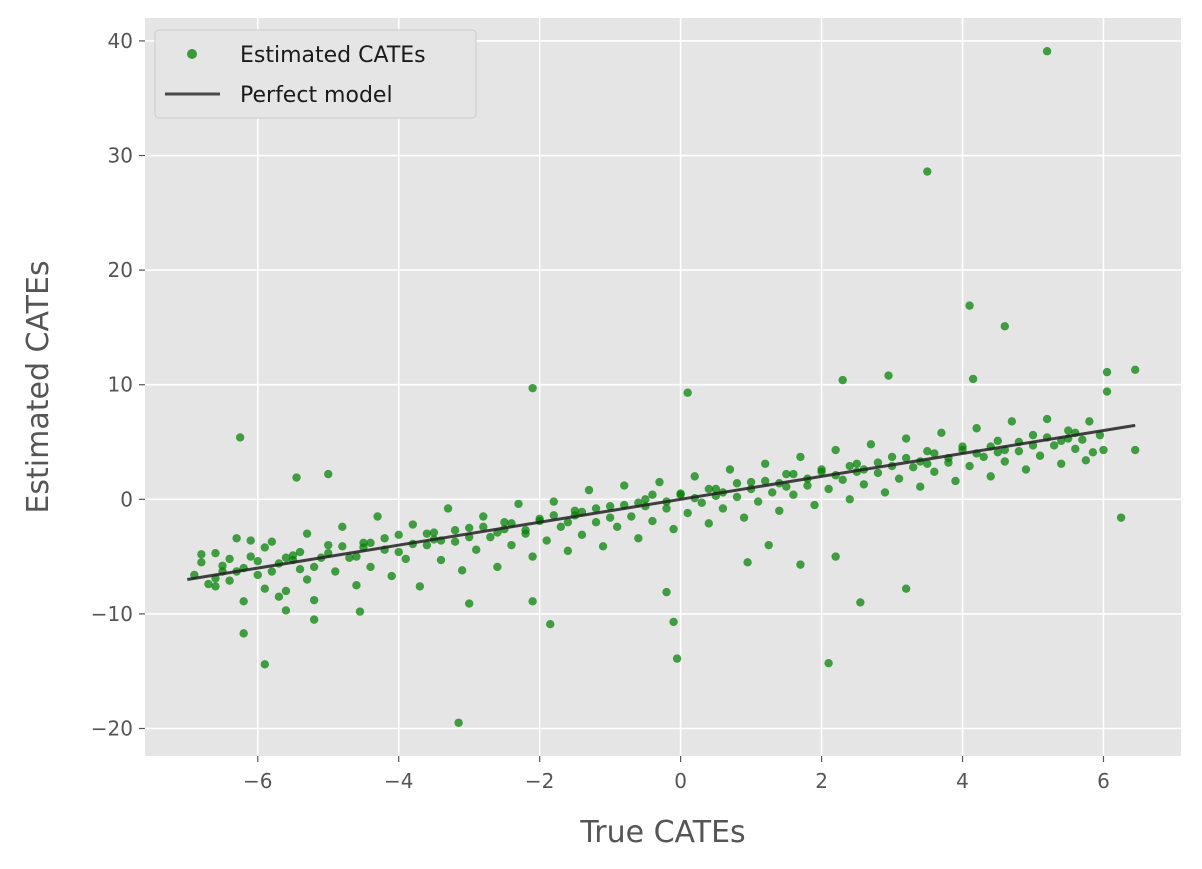 The image size is (1202, 869). I want to click on y-tick-label: −10, so click(112, 614).